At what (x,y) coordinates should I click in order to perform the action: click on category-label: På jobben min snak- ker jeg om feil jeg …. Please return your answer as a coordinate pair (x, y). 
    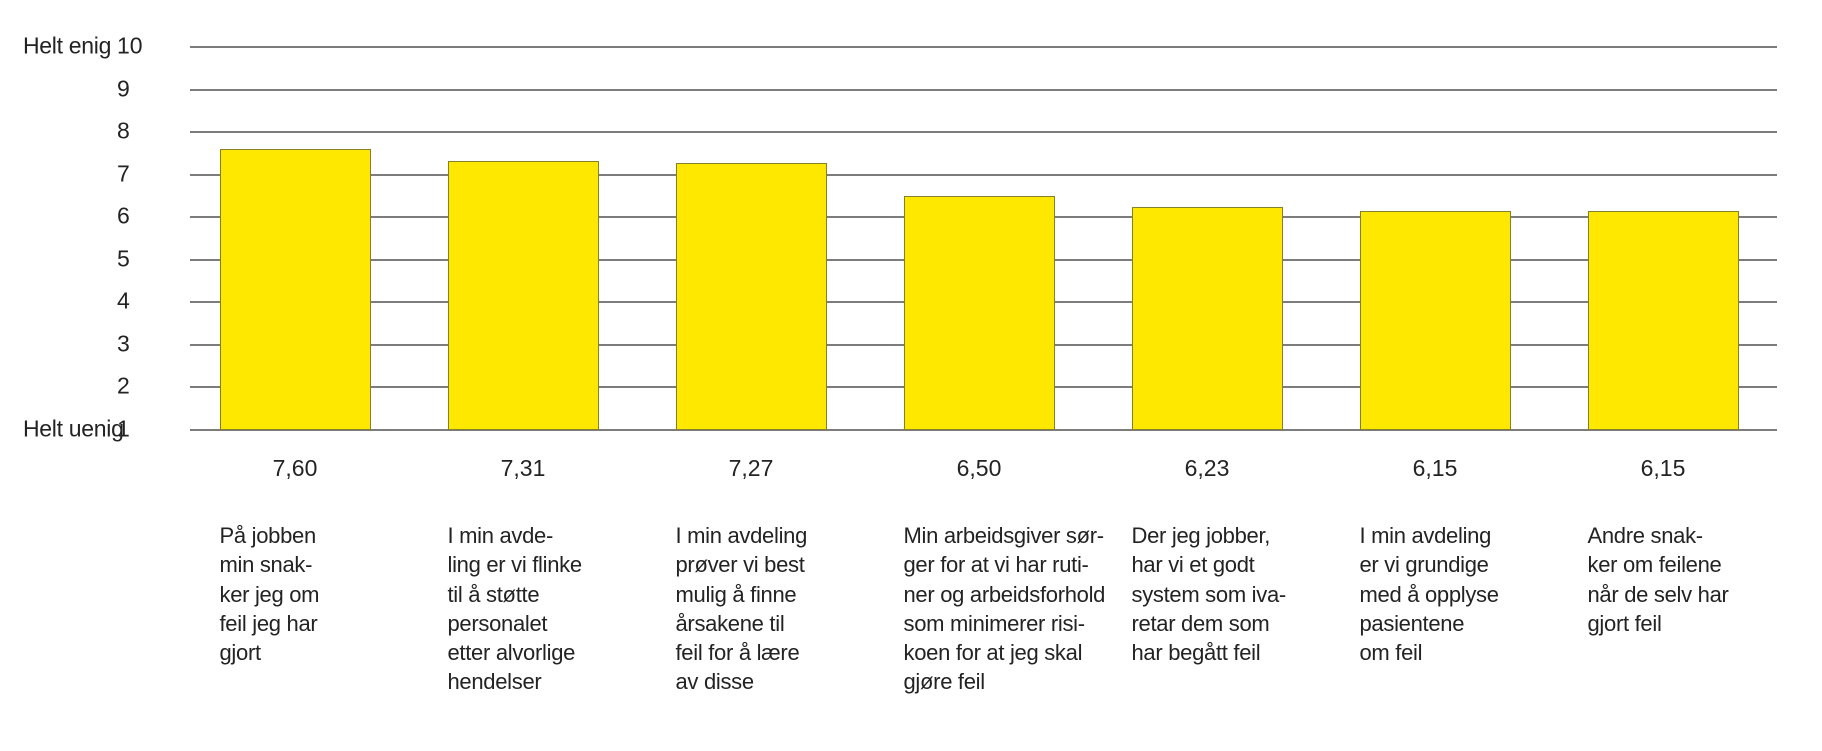
    Looking at the image, I should click on (269, 594).